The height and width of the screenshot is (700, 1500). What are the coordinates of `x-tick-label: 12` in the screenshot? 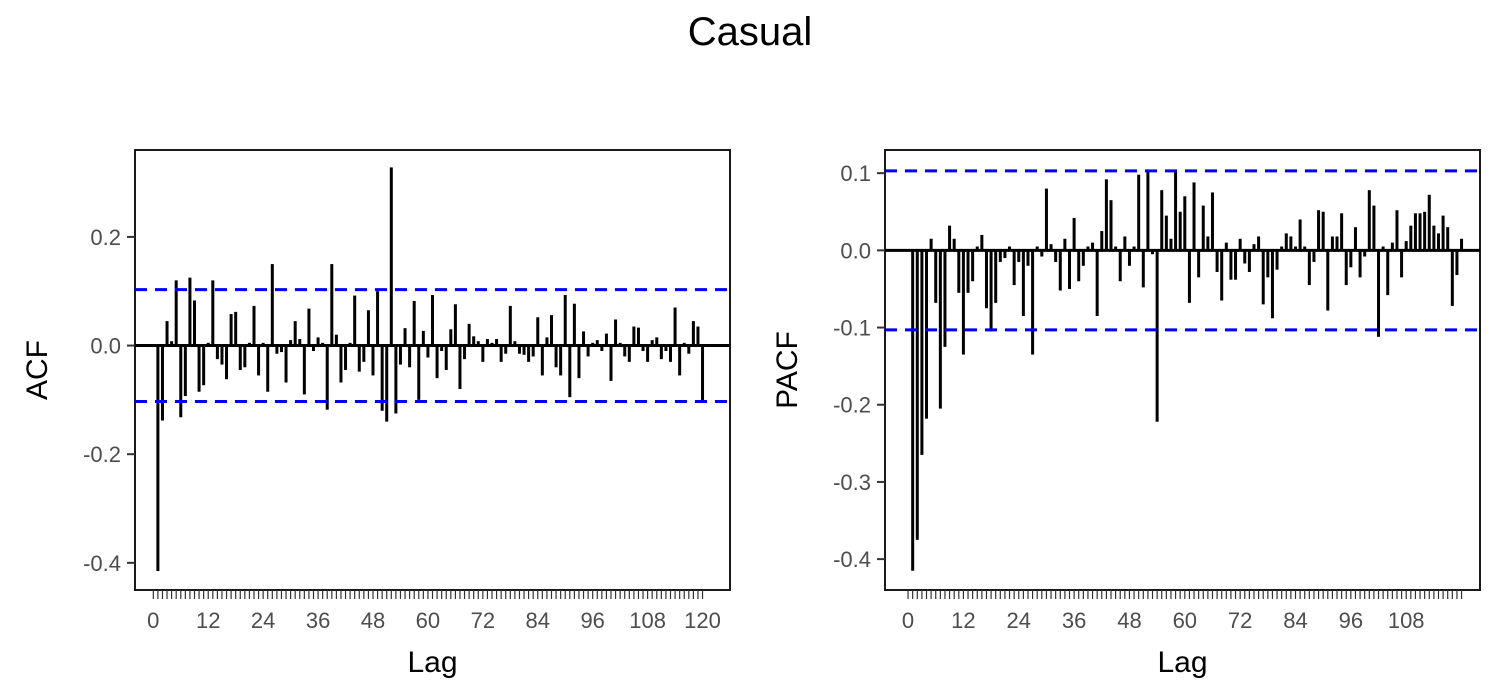 It's located at (208, 620).